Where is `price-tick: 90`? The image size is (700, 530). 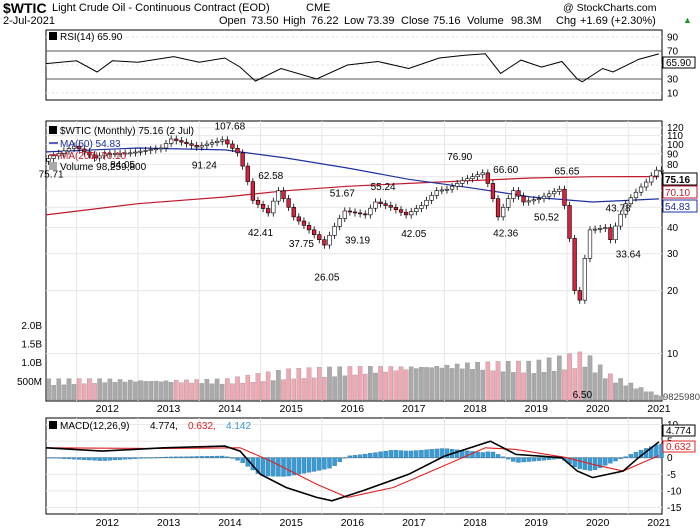 price-tick: 90 is located at coordinates (673, 154).